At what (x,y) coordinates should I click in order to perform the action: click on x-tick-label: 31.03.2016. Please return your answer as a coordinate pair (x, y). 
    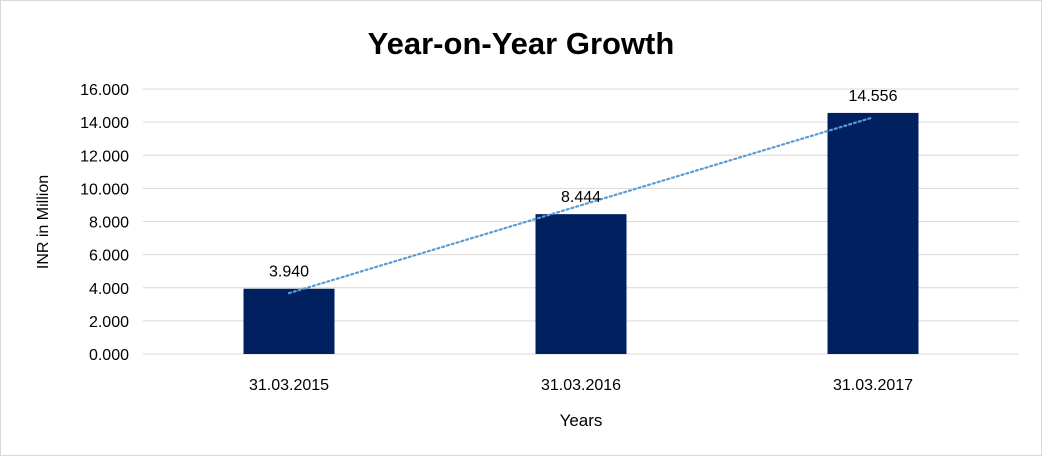
    Looking at the image, I should click on (581, 385).